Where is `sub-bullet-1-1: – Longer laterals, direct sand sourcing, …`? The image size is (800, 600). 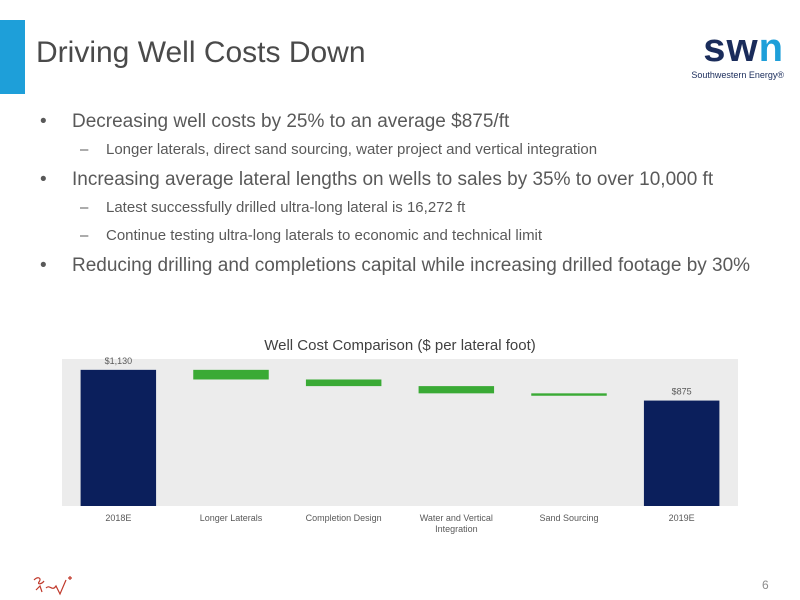 sub-bullet-1-1: – Longer laterals, direct sand sourcing, … is located at coordinates (339, 149).